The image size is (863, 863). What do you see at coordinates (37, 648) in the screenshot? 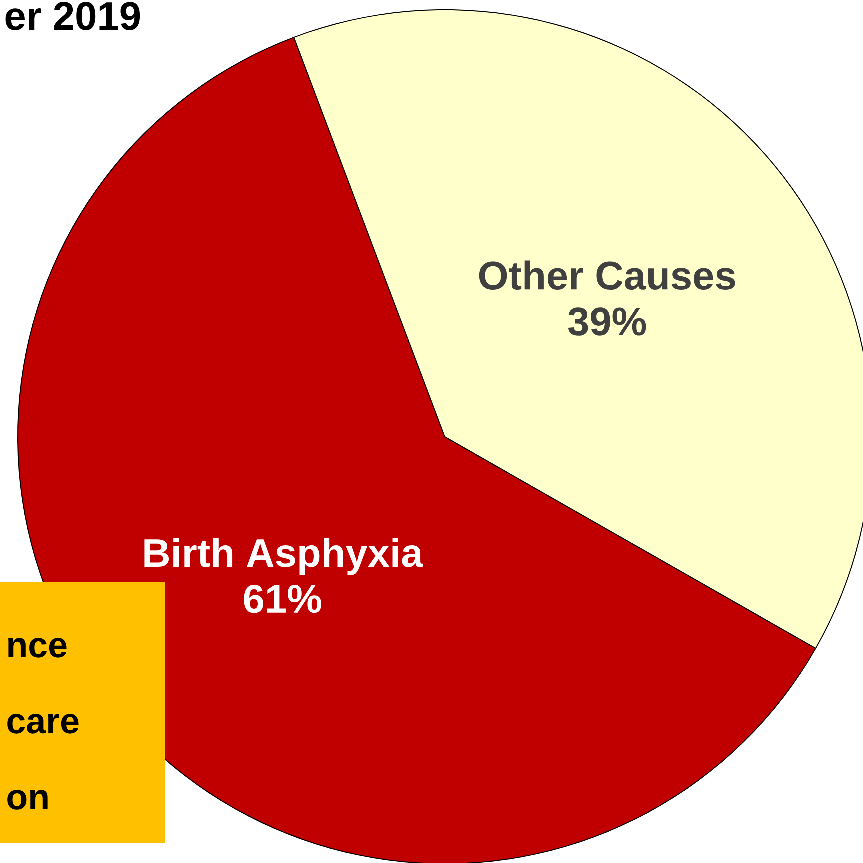
I see `text: nce` at bounding box center [37, 648].